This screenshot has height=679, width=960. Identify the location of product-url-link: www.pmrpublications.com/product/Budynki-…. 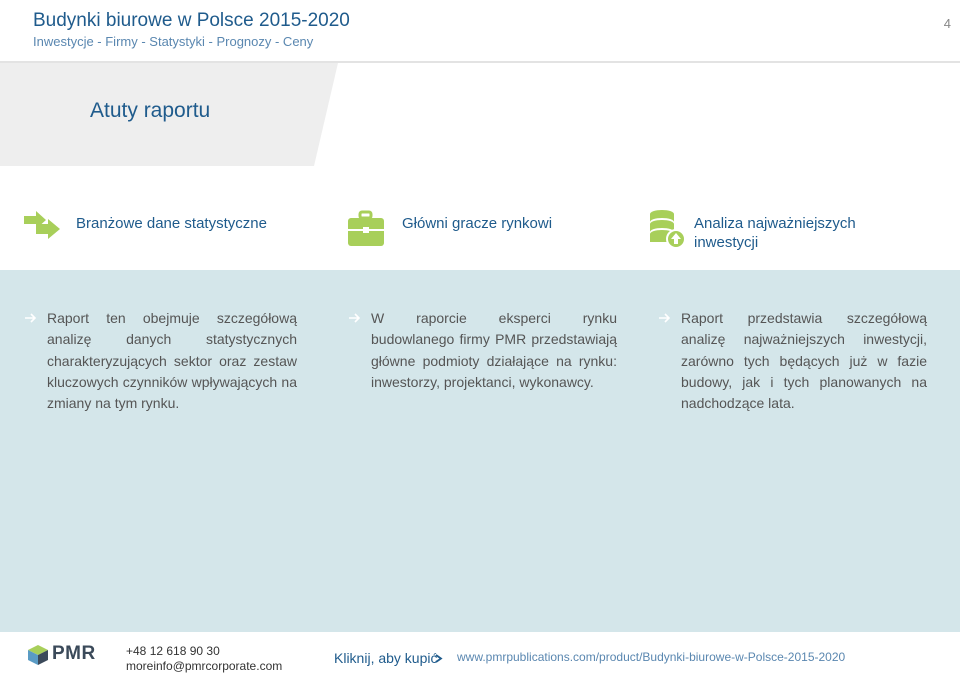
(651, 657).